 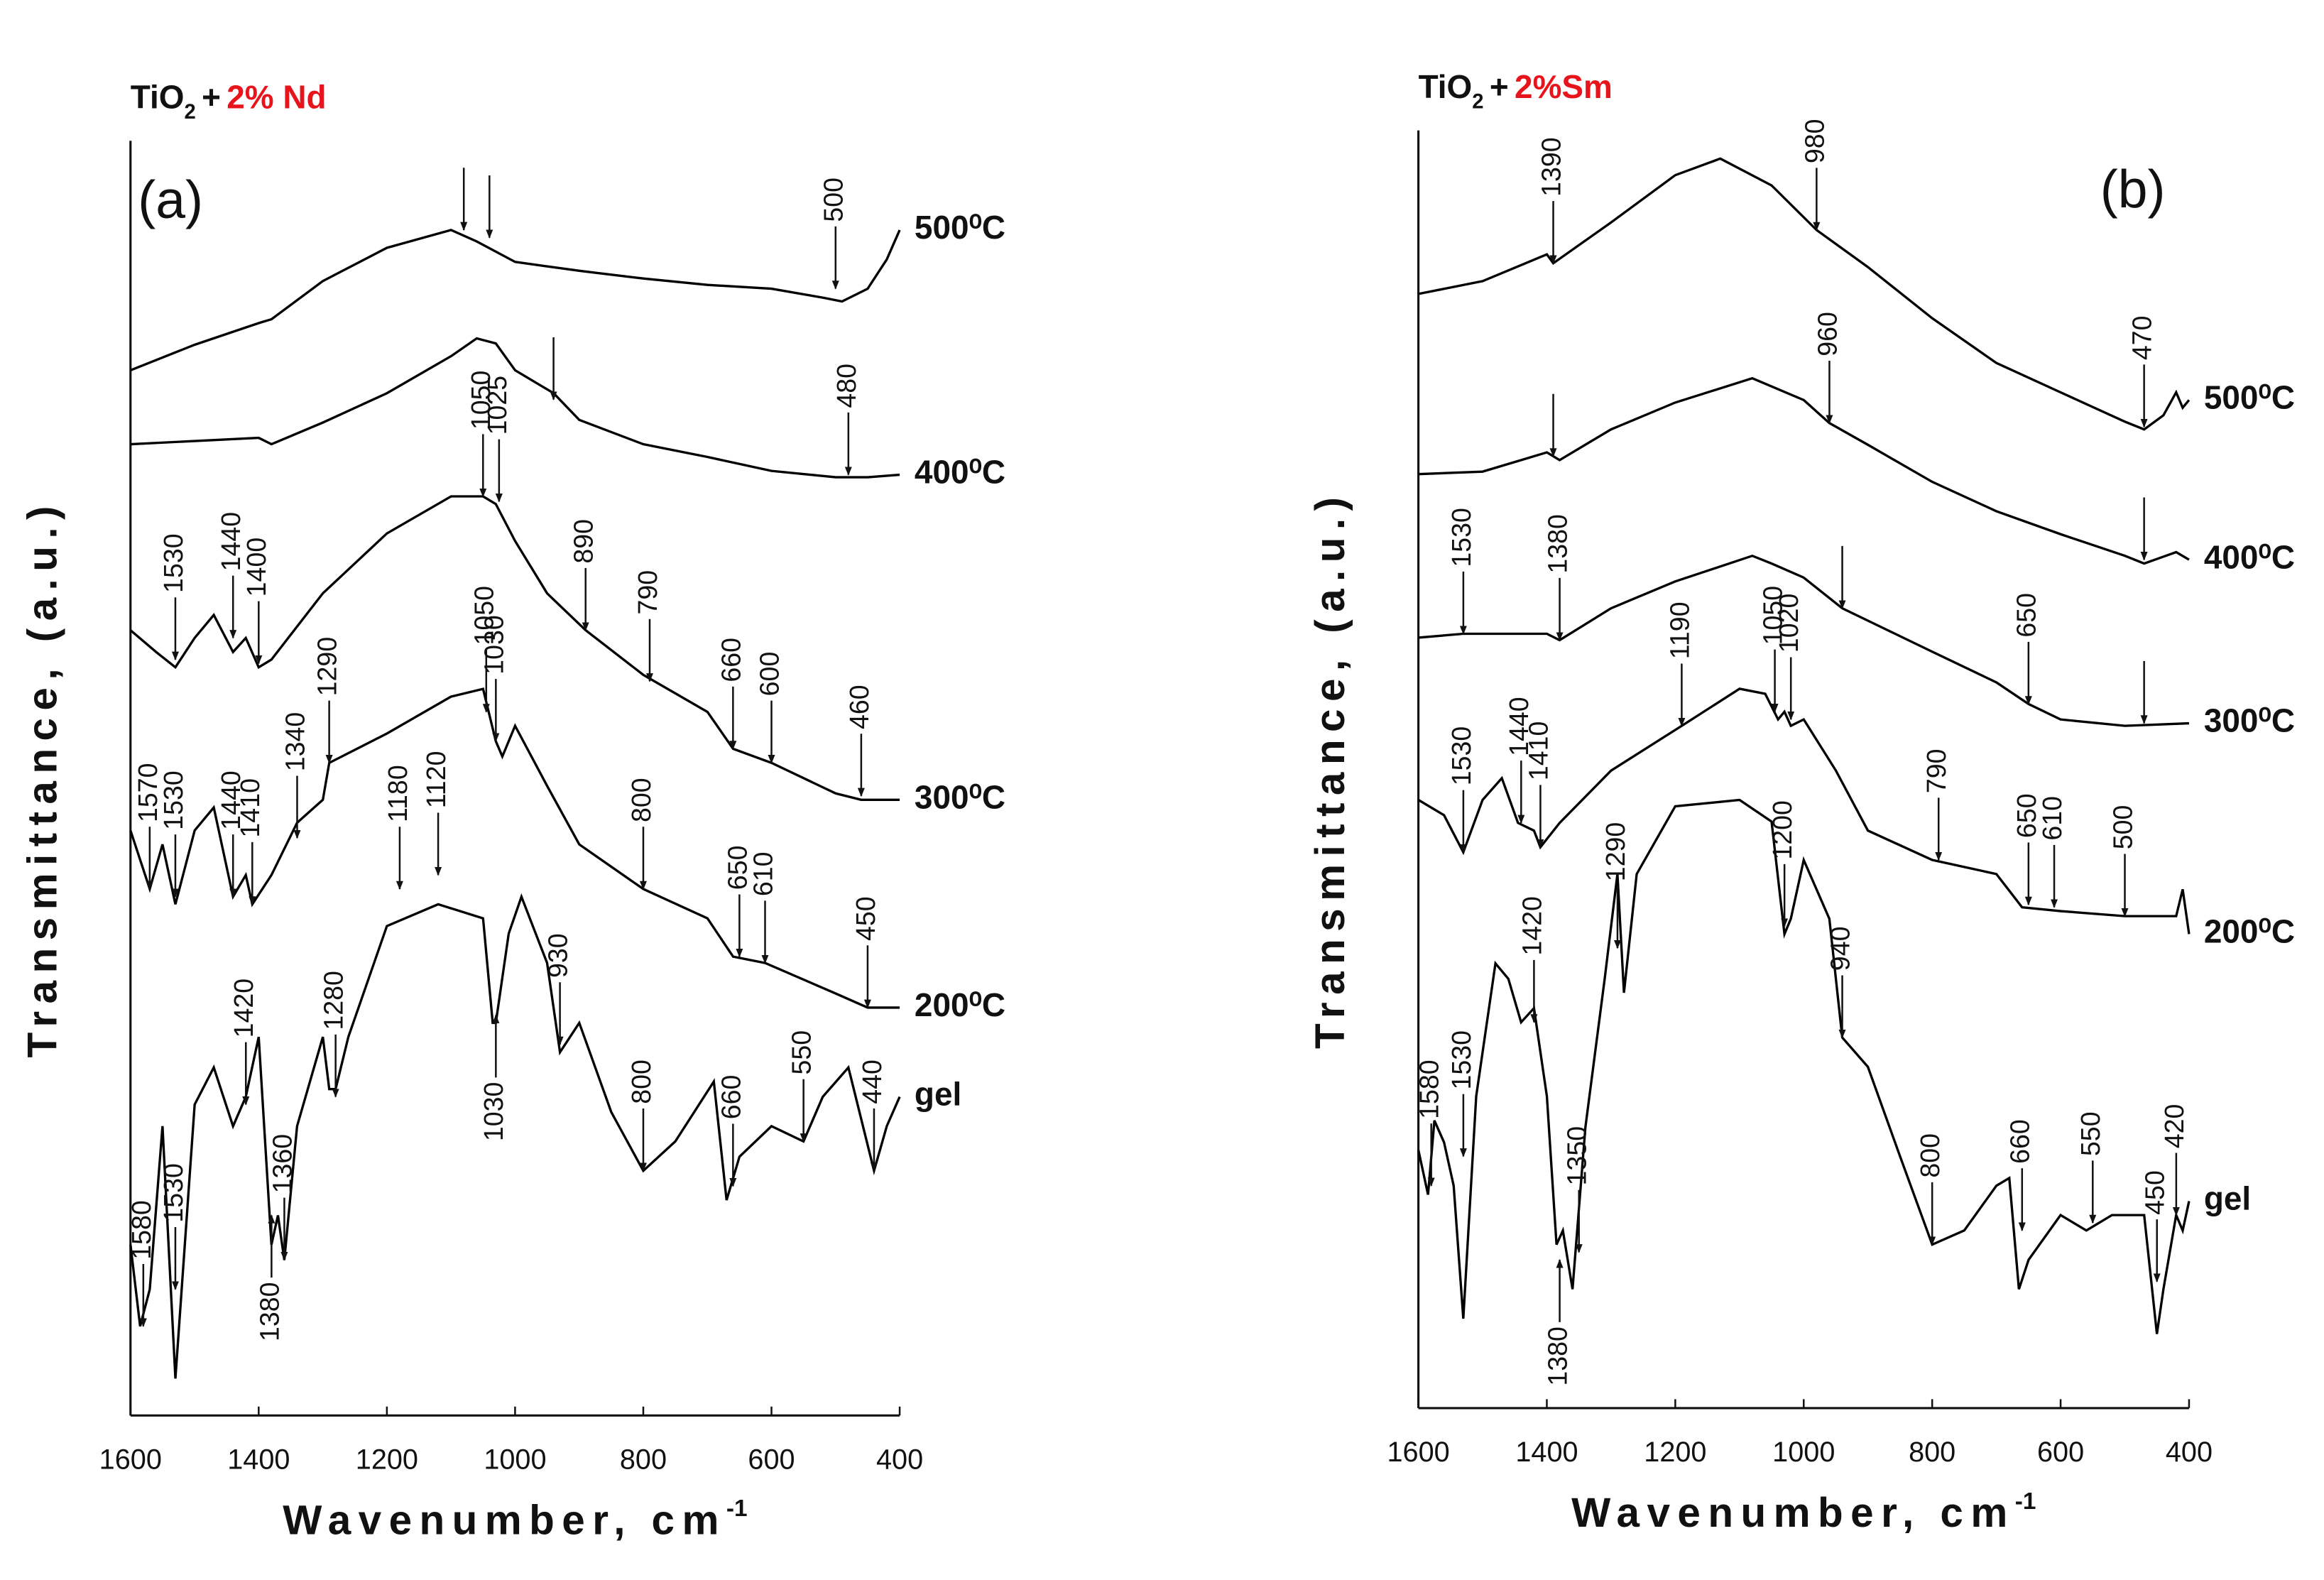 I want to click on peak-label: 1190, so click(x=1679, y=630).